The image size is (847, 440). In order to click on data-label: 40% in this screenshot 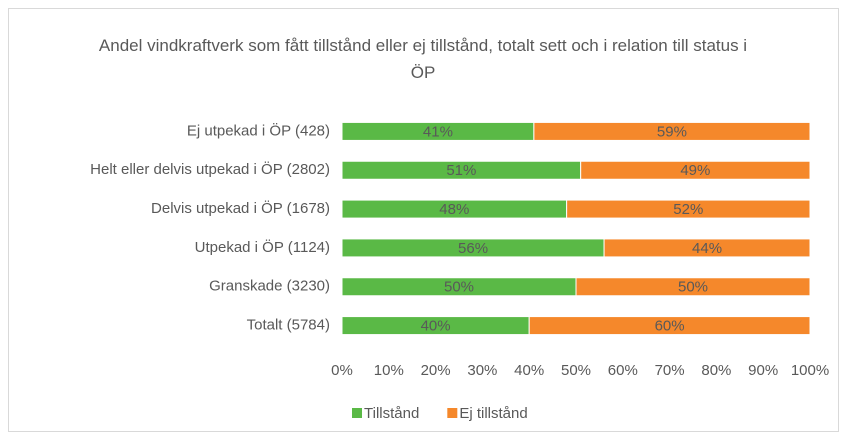, I will do `click(436, 326)`.